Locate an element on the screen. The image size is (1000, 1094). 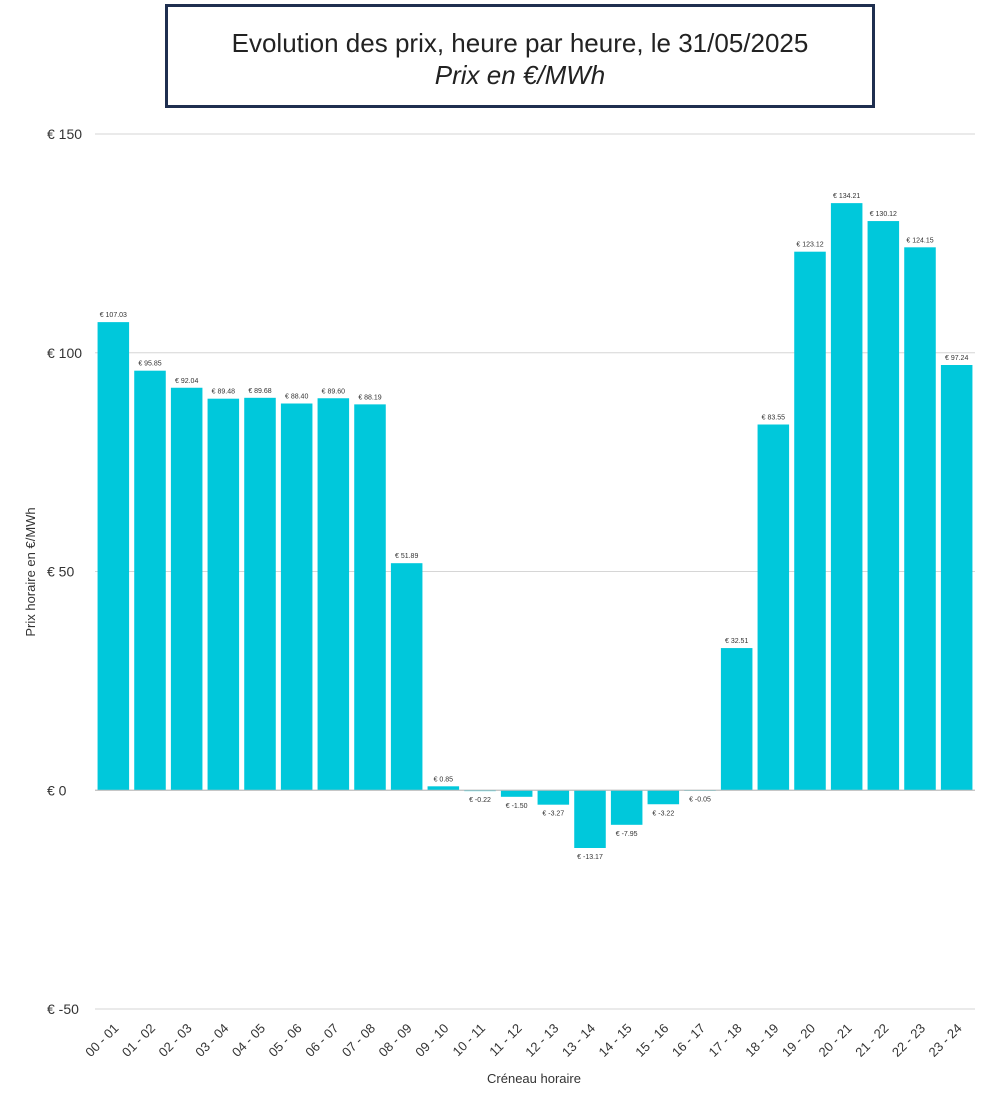
y-tick-label: € -50 is located at coordinates (63, 1009).